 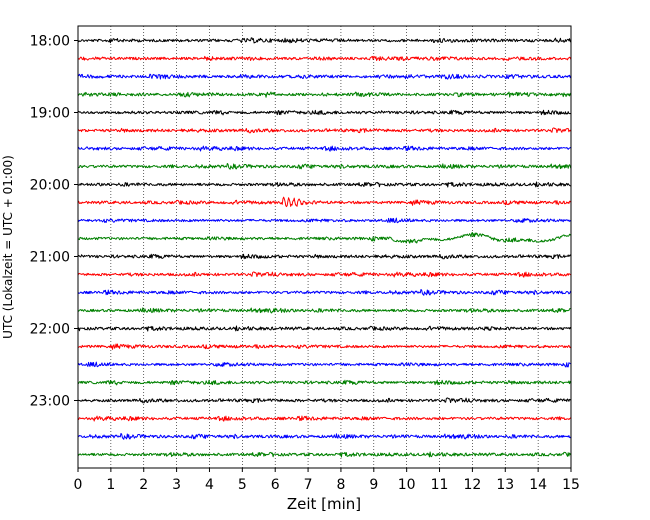 I want to click on x-tick-label: 0, so click(x=78, y=485).